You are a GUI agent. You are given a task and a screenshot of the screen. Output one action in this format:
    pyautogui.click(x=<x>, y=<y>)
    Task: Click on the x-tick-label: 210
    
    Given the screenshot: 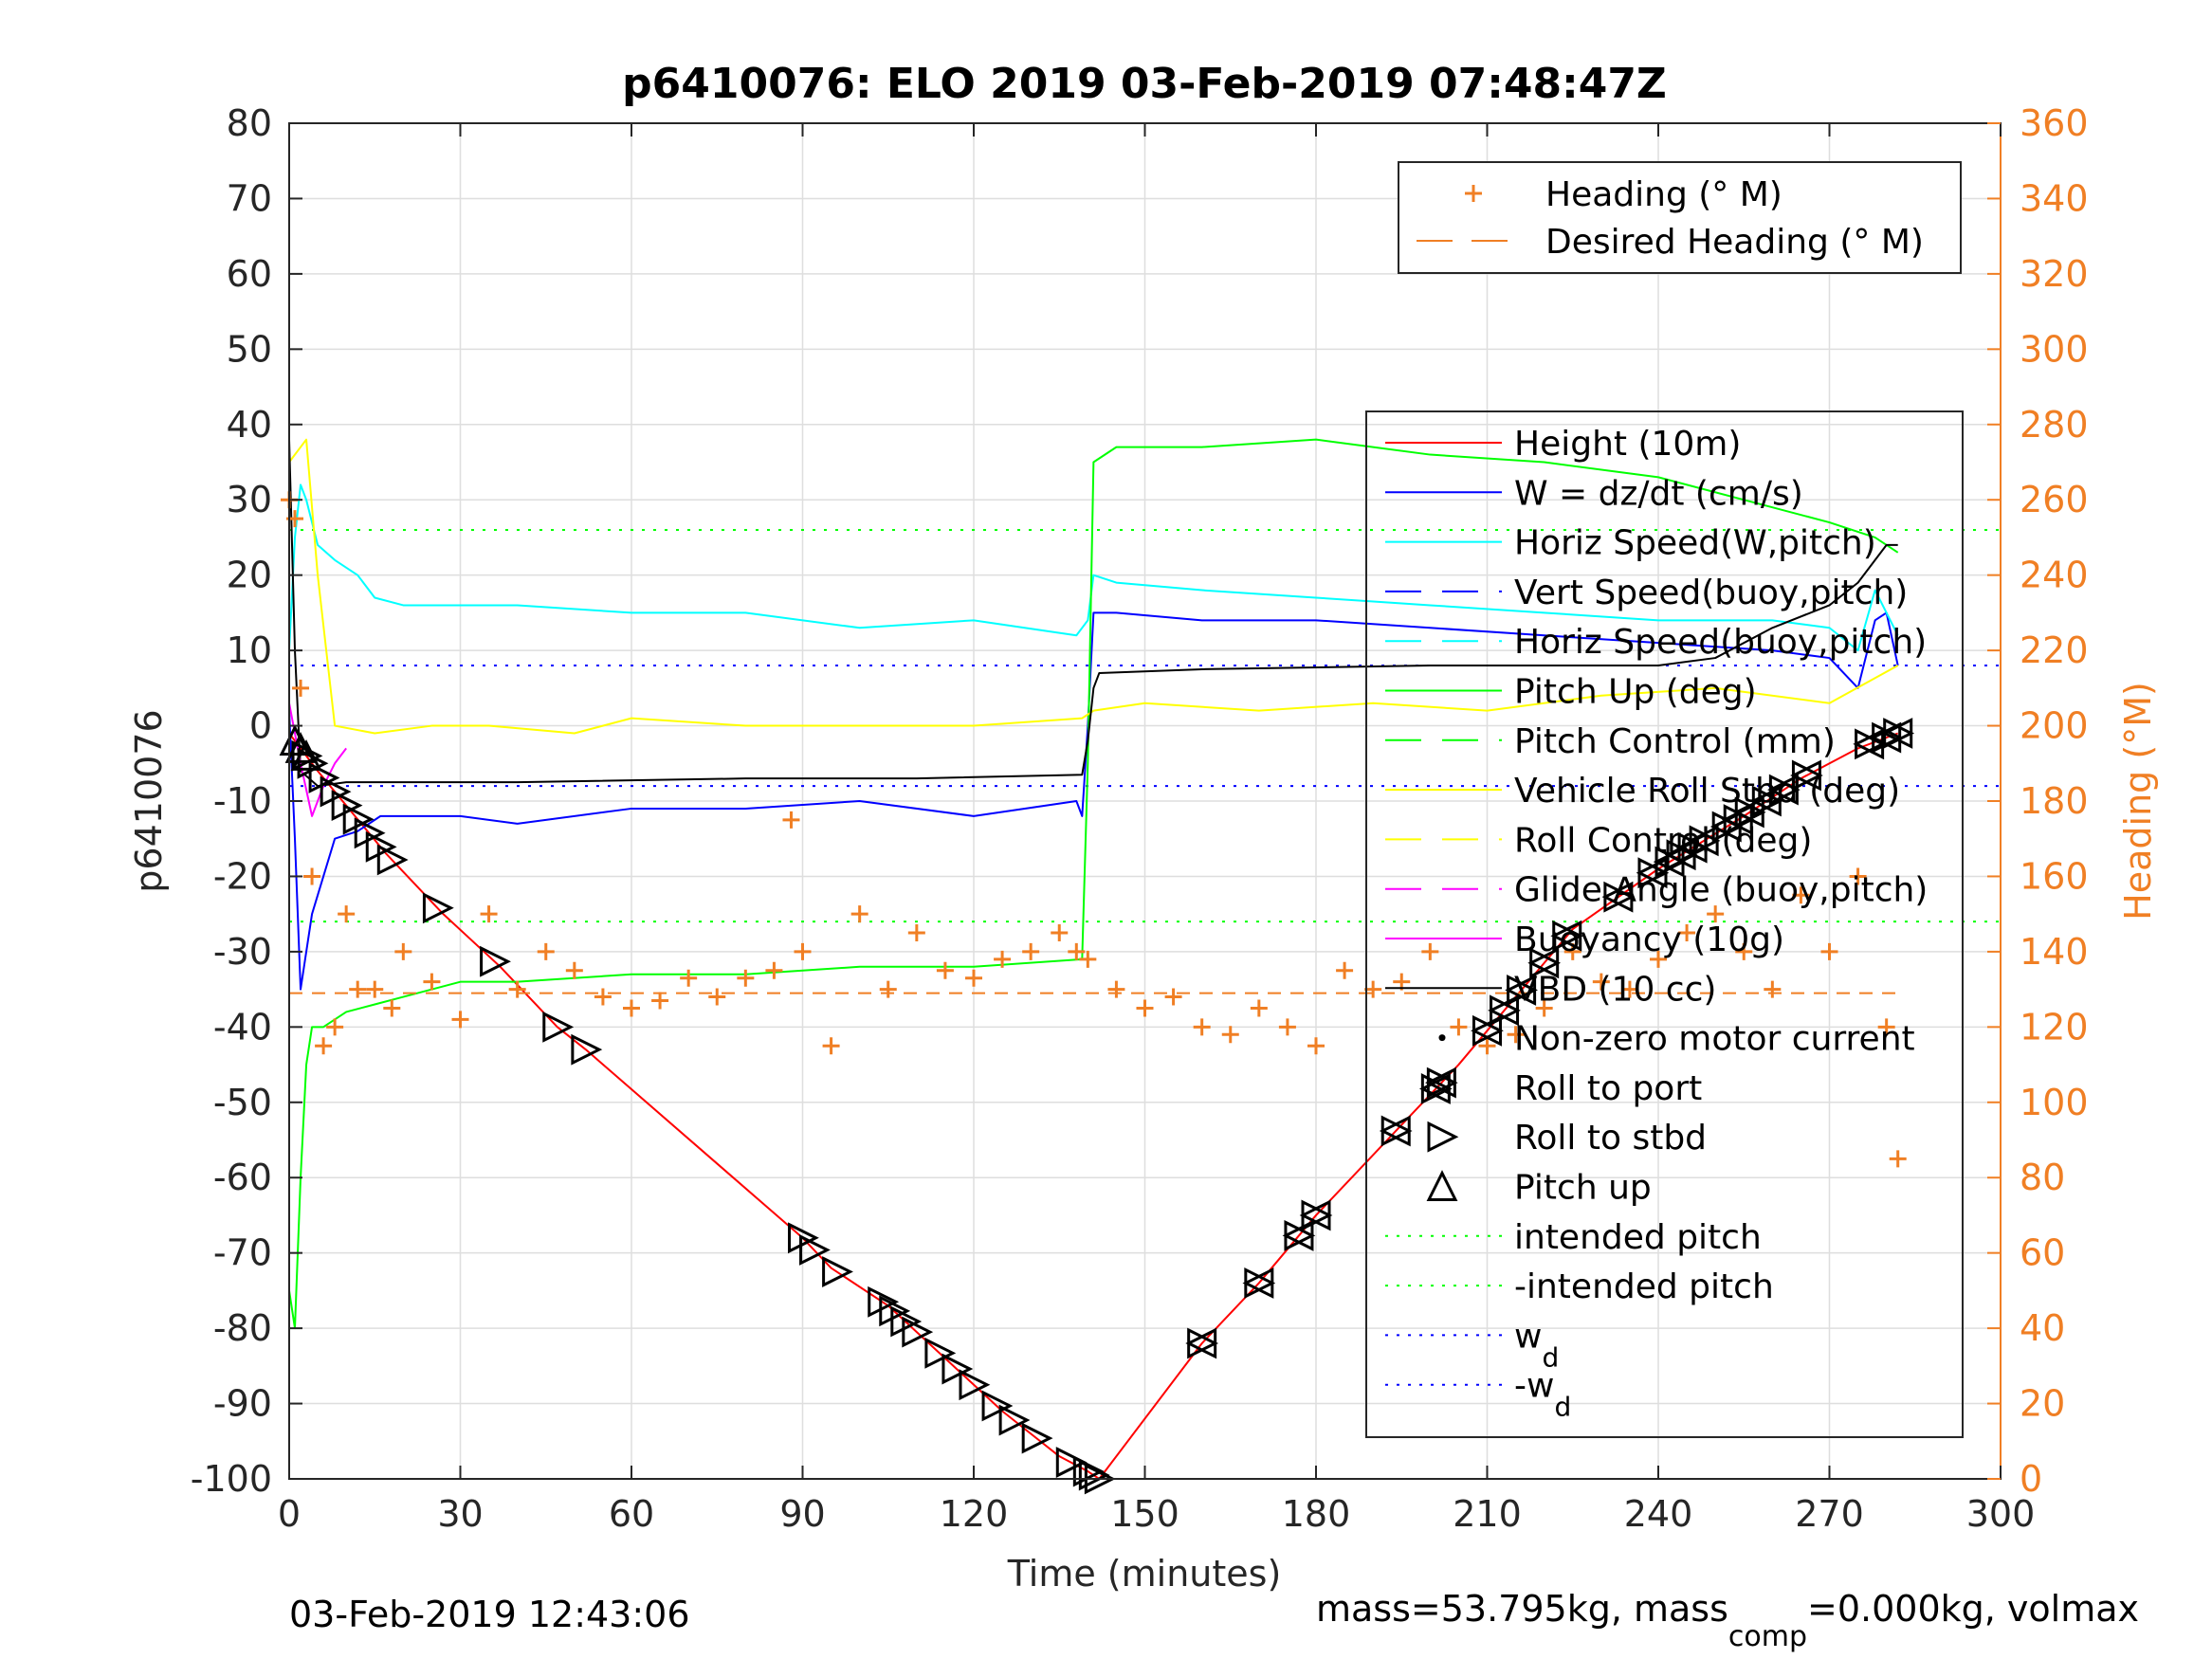 What is the action you would take?
    pyautogui.click(x=1487, y=1514)
    